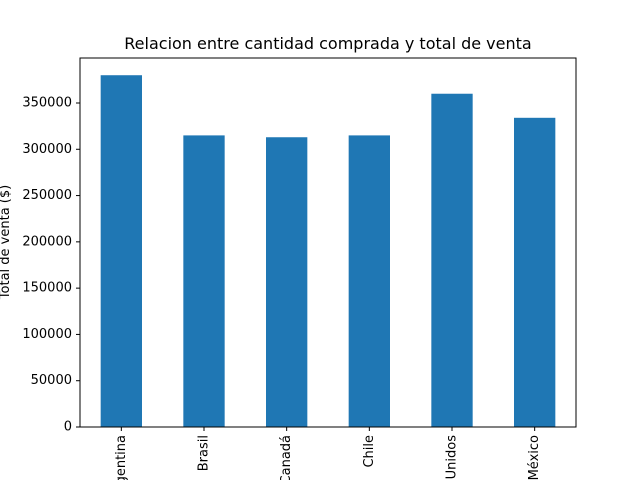  I want to click on y-tick-label: 250000, so click(47, 195).